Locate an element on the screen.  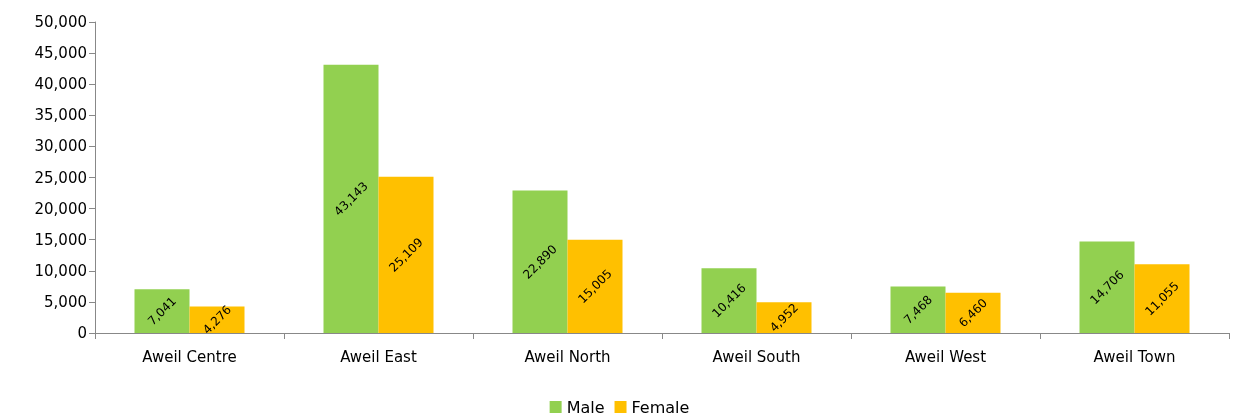
x-tick-label: Aweil East is located at coordinates (378, 356).